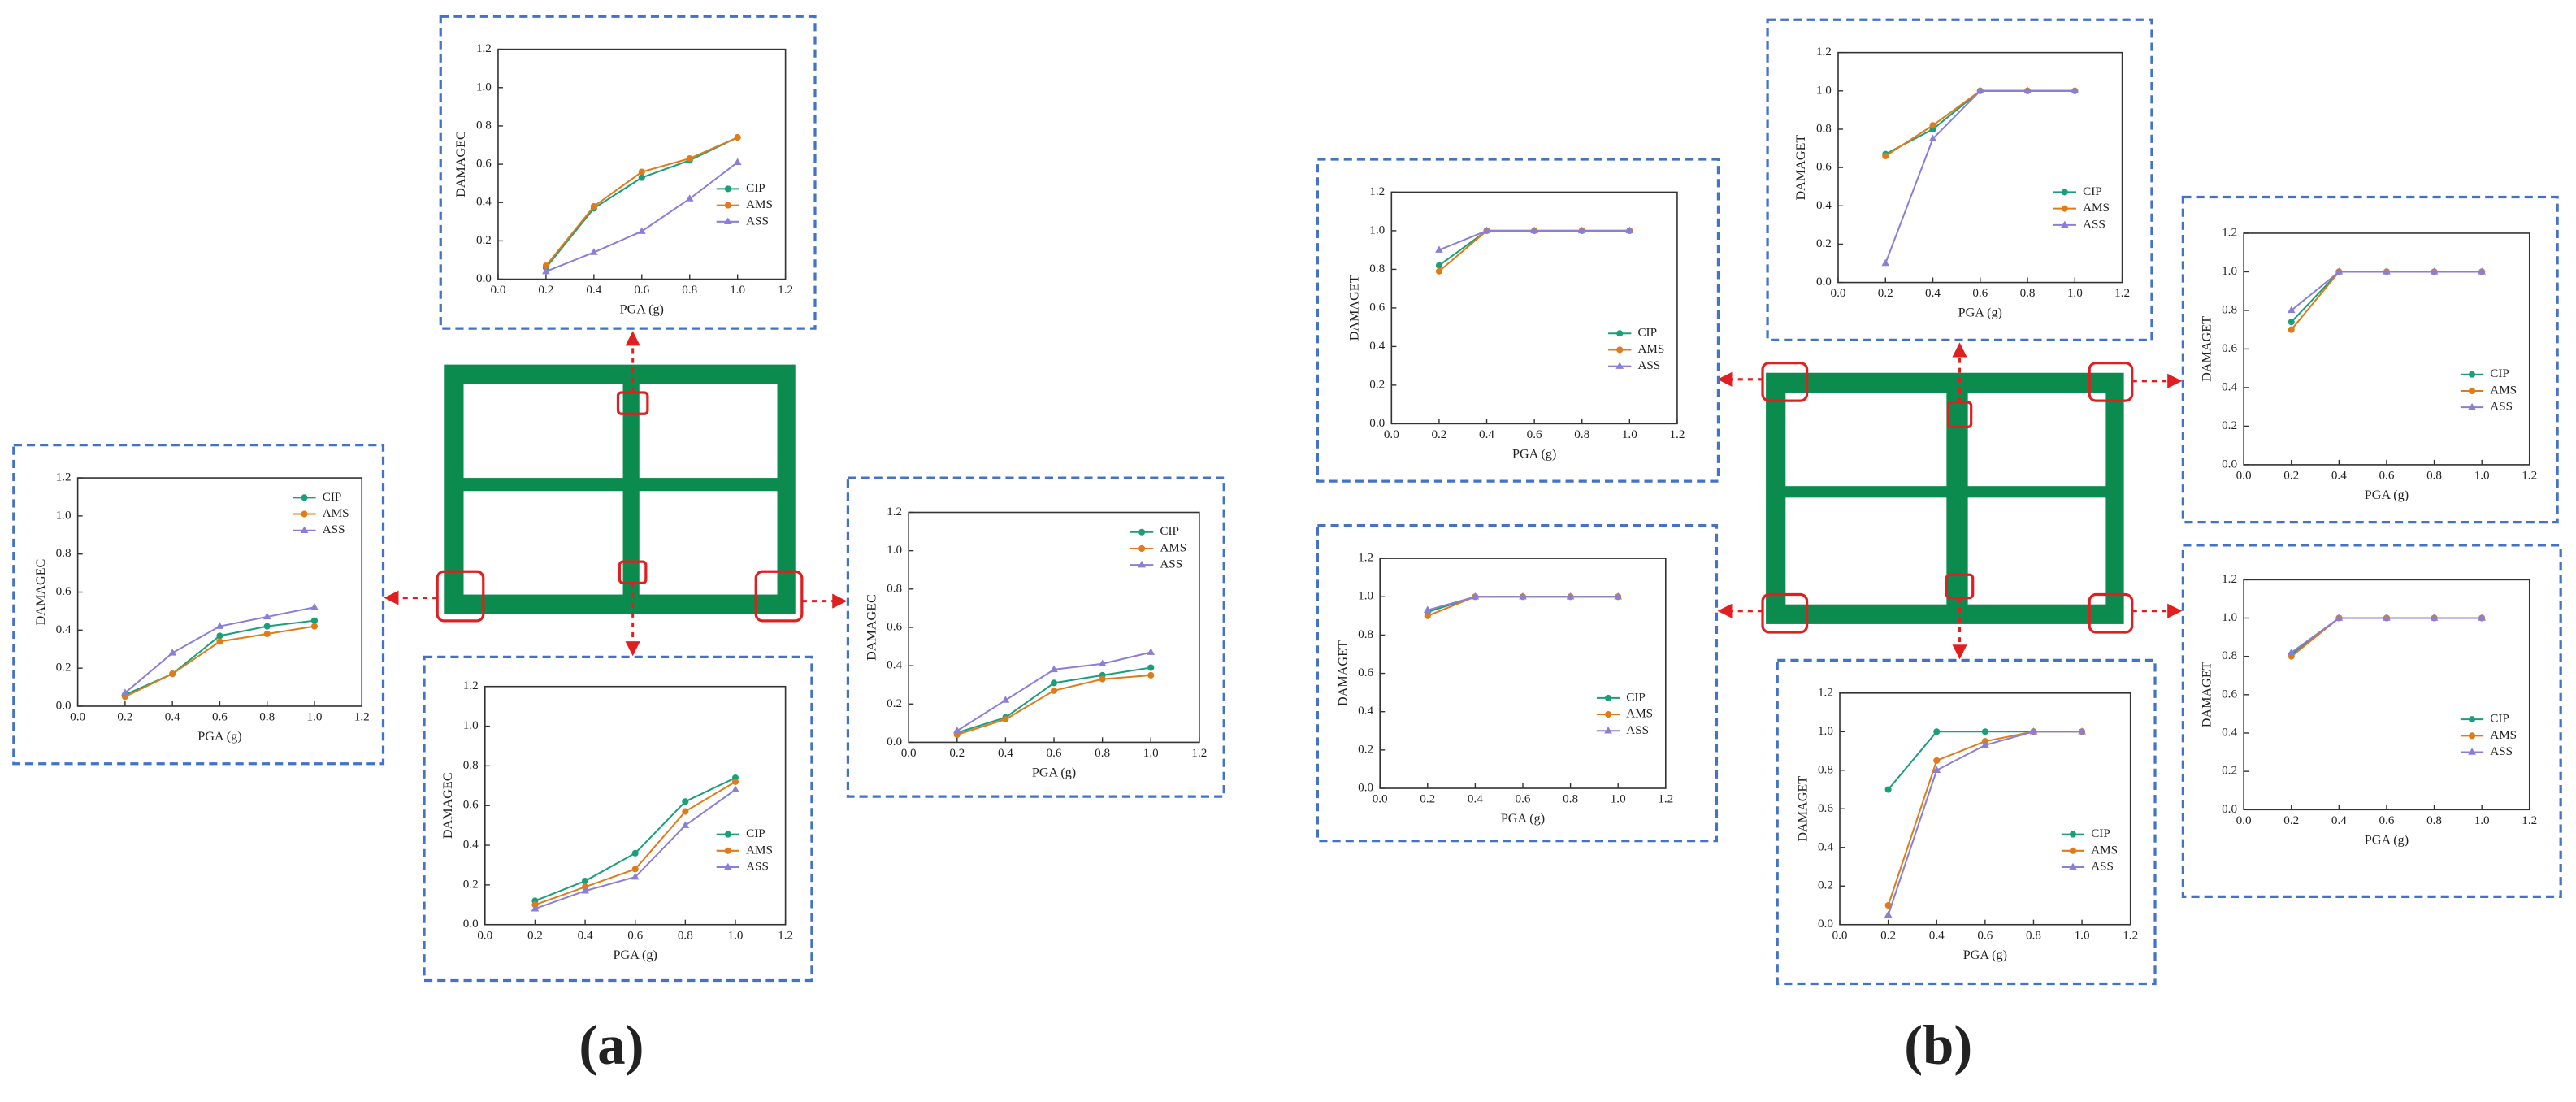 This screenshot has width=2576, height=1102. What do you see at coordinates (894, 665) in the screenshot?
I see `y-tick-label: 0.4` at bounding box center [894, 665].